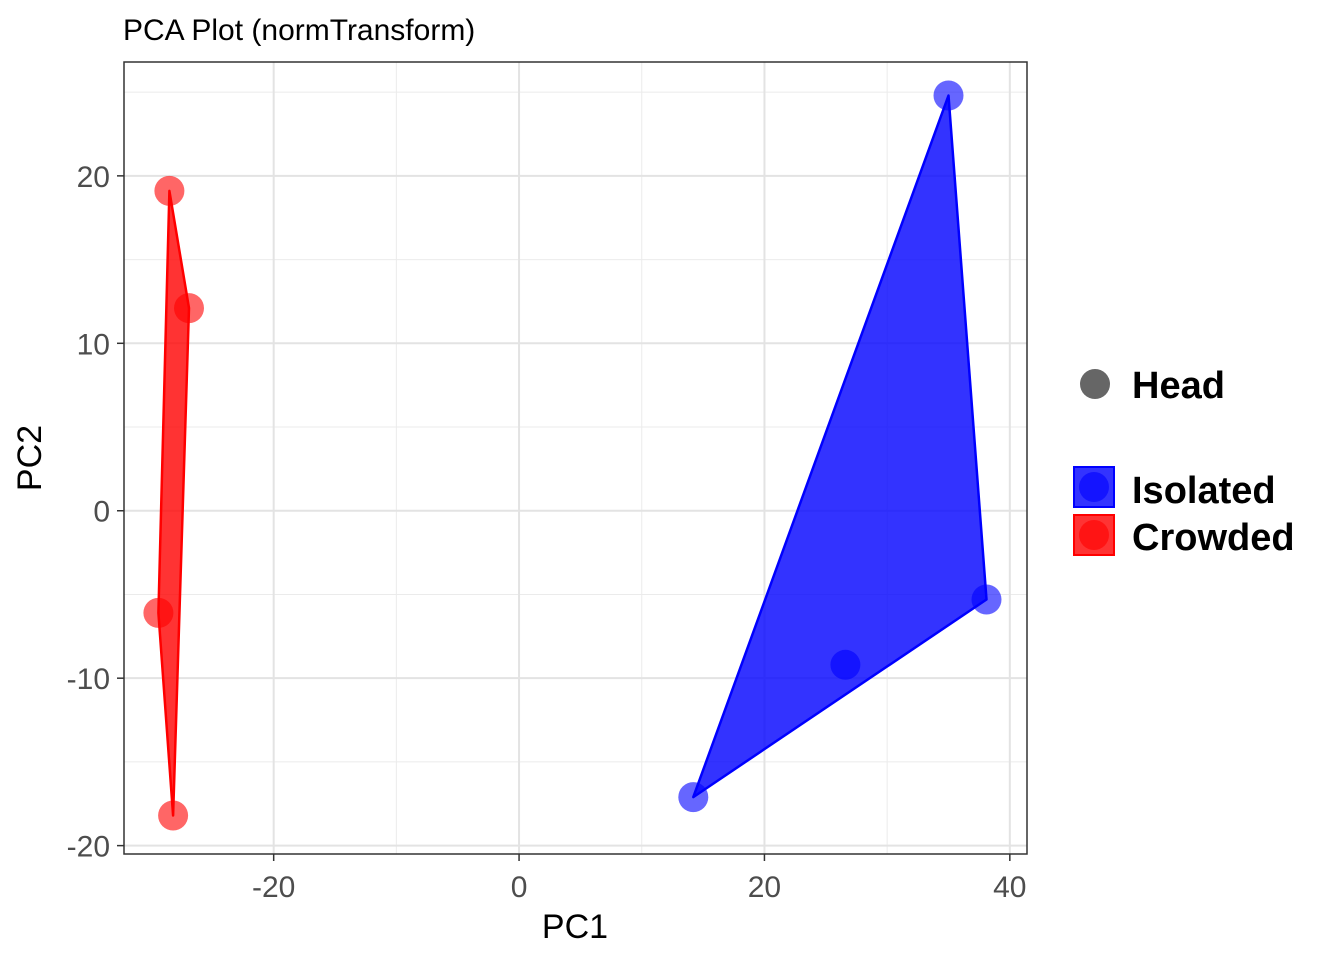 This screenshot has width=1344, height=960. What do you see at coordinates (30, 458) in the screenshot?
I see `y-axis-title: PC2` at bounding box center [30, 458].